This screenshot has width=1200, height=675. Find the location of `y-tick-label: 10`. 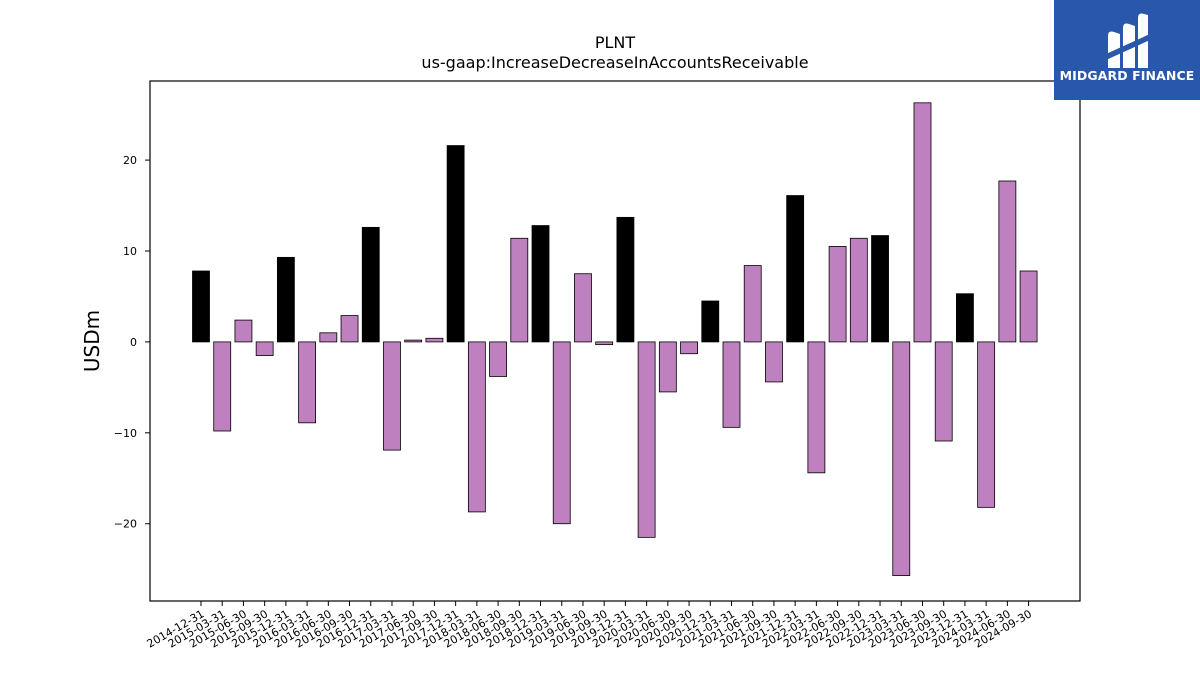

y-tick-label: 10 is located at coordinates (130, 251).